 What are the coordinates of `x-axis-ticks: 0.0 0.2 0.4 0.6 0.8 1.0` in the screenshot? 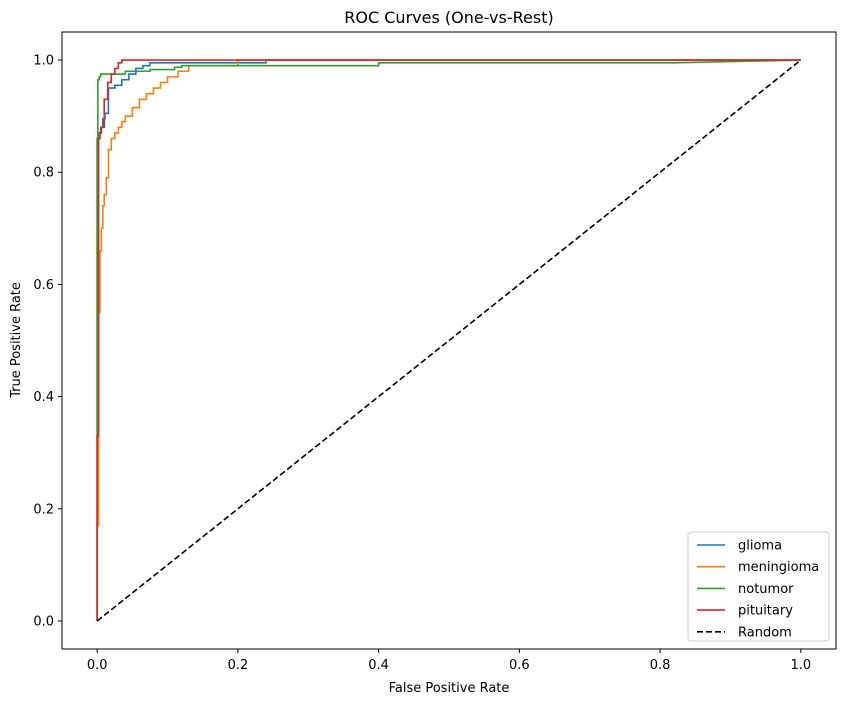 It's located at (449, 661).